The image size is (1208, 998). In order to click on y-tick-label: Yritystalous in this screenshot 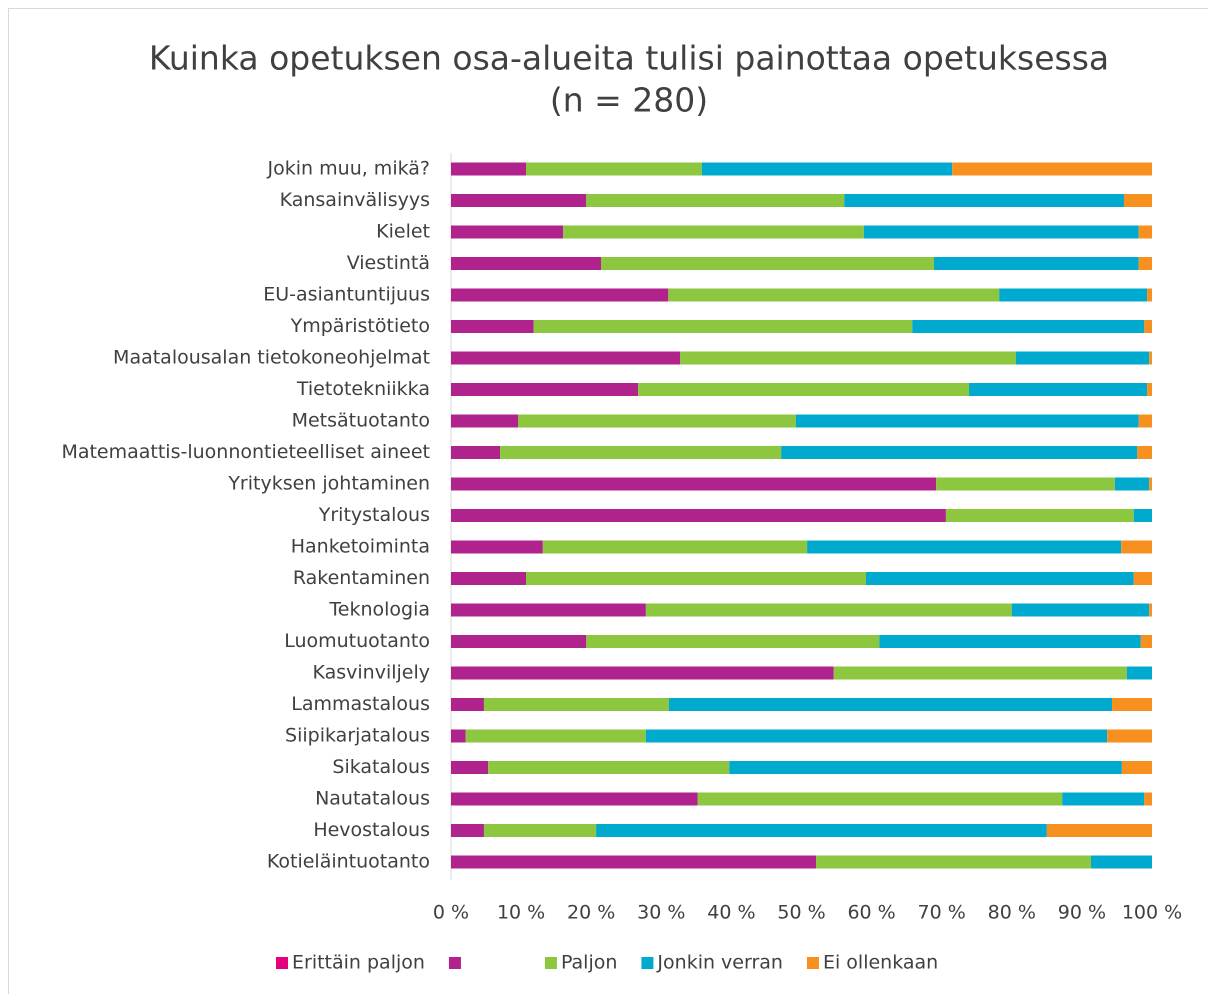, I will do `click(374, 515)`.